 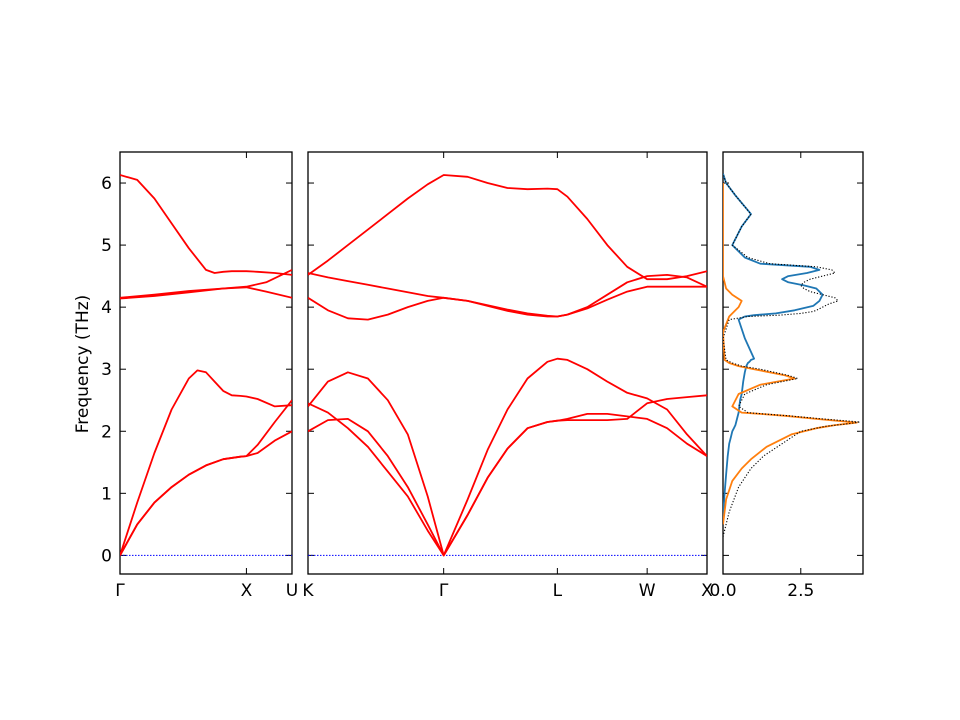 I want to click on y-tick-label: 6, so click(x=106, y=184).